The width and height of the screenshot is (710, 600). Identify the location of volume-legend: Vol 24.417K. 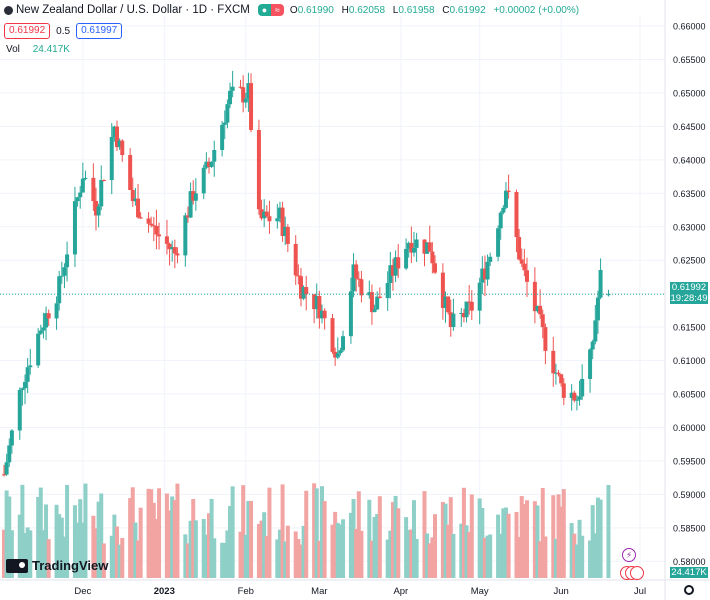
(38, 49).